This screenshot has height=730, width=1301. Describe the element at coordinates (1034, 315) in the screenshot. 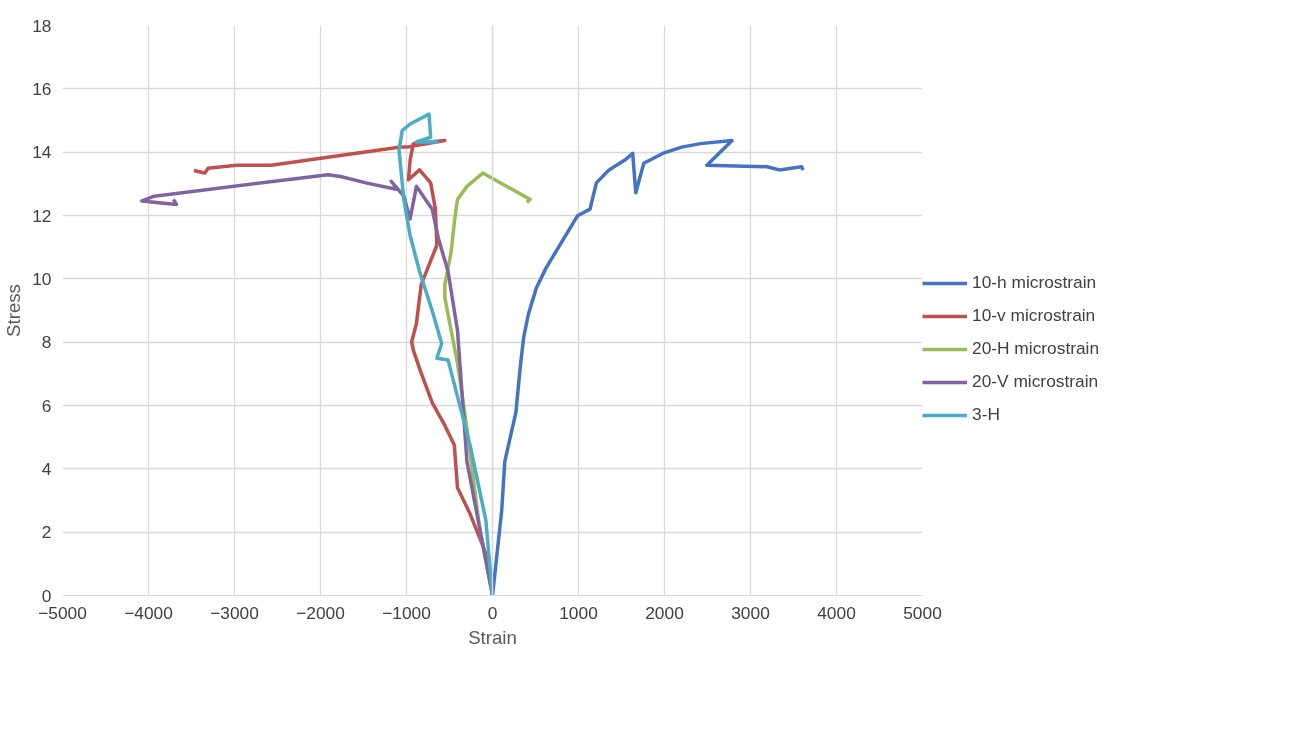

I see `legend-label: 10-v microstrain` at that location.